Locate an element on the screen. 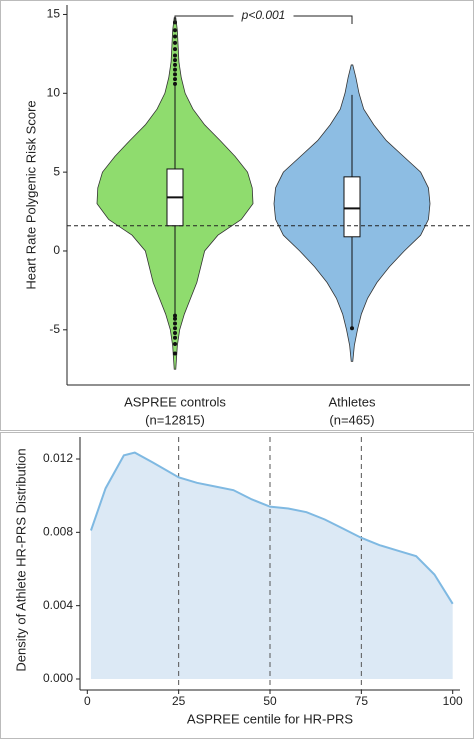  y-tick-label: 0.012 is located at coordinates (58, 458).